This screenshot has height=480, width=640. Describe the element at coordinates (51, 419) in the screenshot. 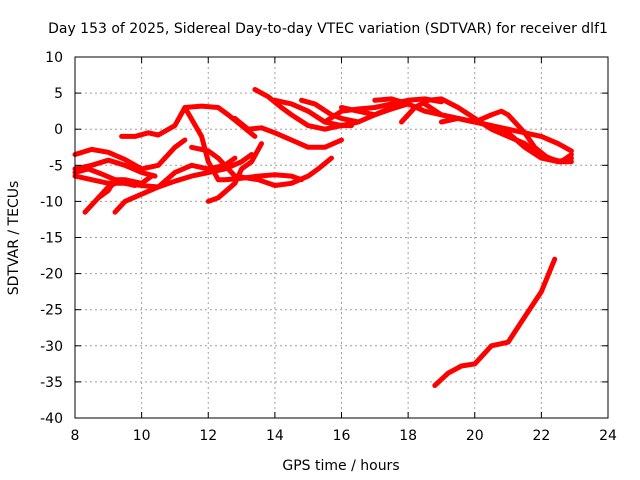

I see `y-tick-label: -40` at that location.